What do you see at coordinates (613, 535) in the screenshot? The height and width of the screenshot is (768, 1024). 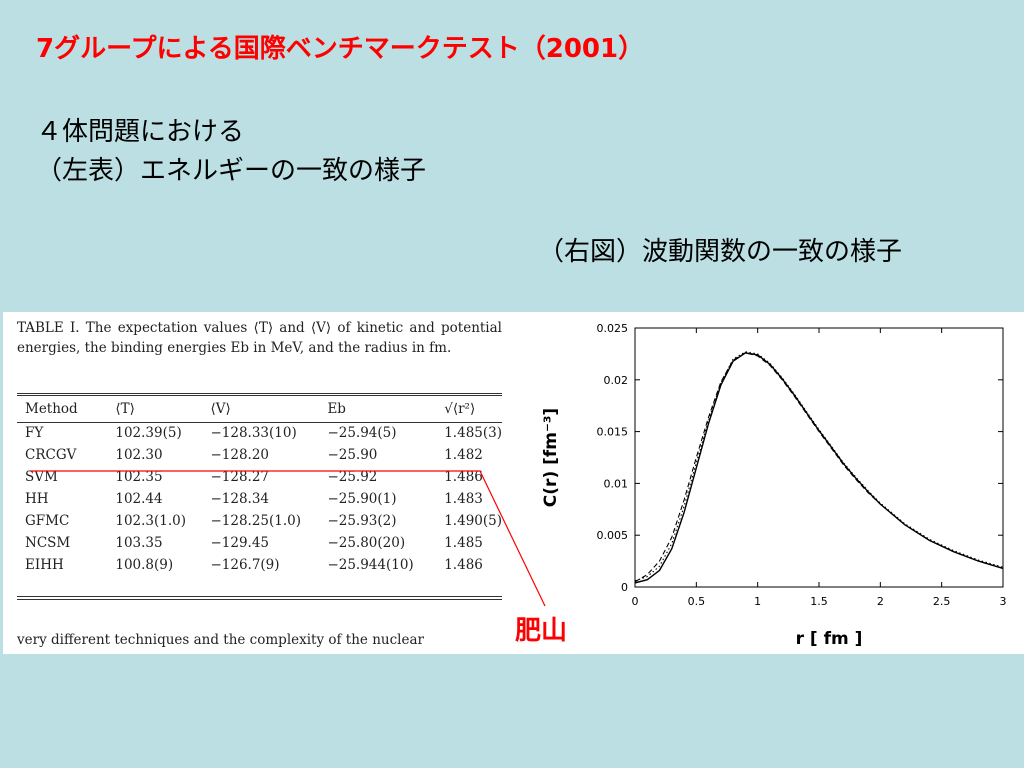 I see `y-tick-label: 0.005` at bounding box center [613, 535].